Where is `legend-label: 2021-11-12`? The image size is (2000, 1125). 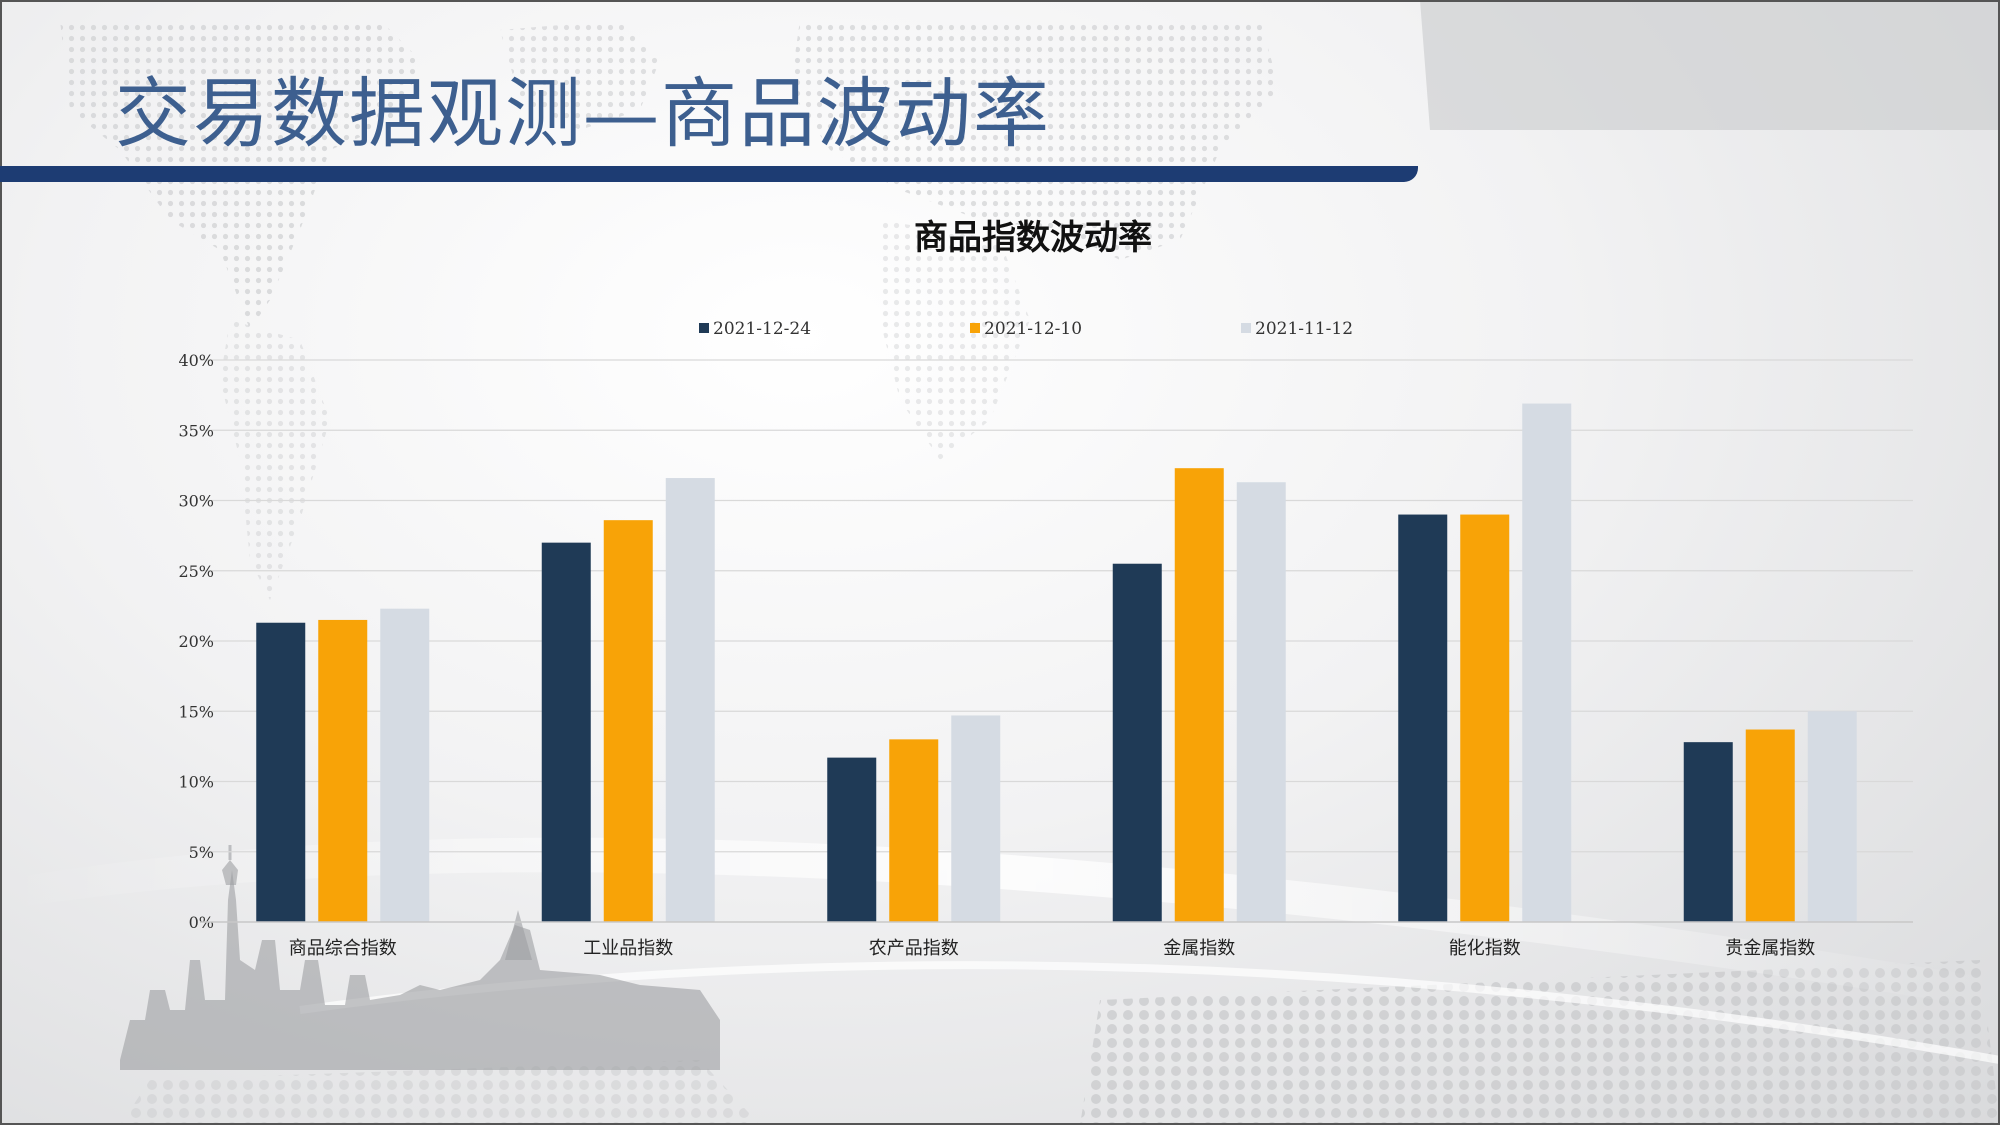 legend-label: 2021-11-12 is located at coordinates (1304, 329).